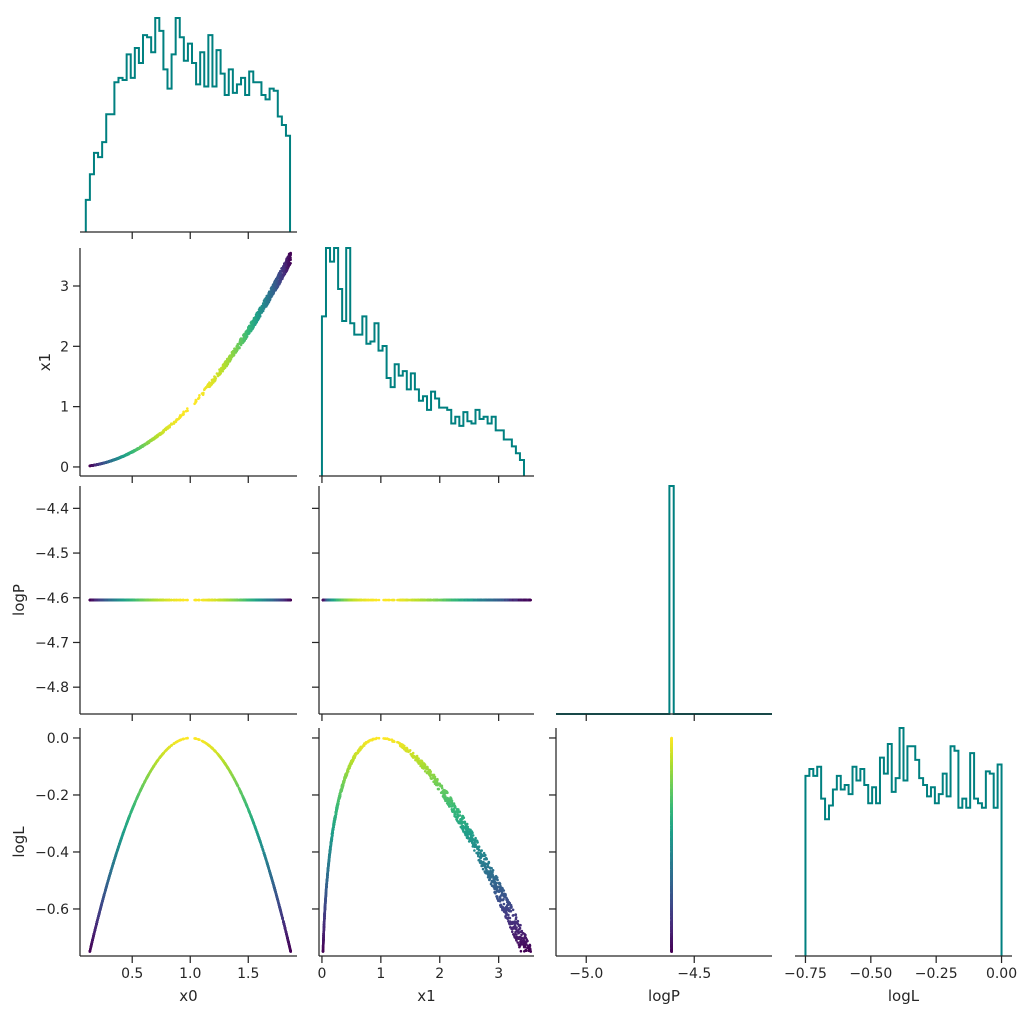 Image resolution: width=1027 pixels, height=1013 pixels. I want to click on panel-x0-logP-scatter: −4.8−4.7−4.6−4.5−4.4, so click(166, 603).